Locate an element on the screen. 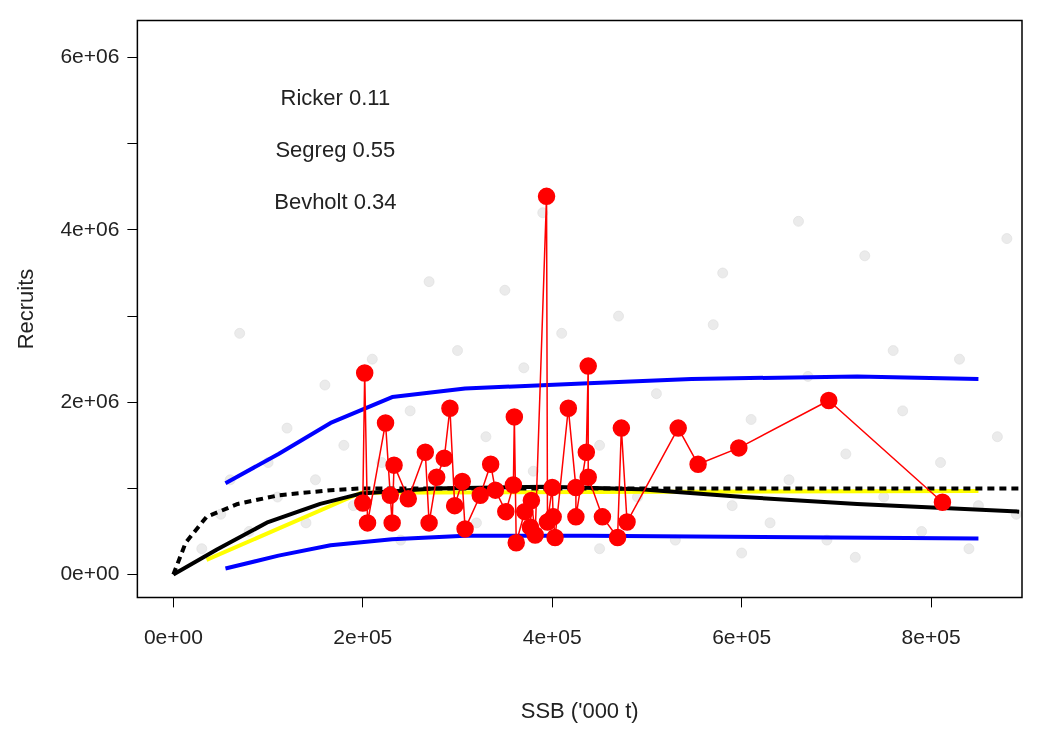 The width and height of the screenshot is (1040, 737). x-axis-title: SSB ('000 t) is located at coordinates (579, 710).